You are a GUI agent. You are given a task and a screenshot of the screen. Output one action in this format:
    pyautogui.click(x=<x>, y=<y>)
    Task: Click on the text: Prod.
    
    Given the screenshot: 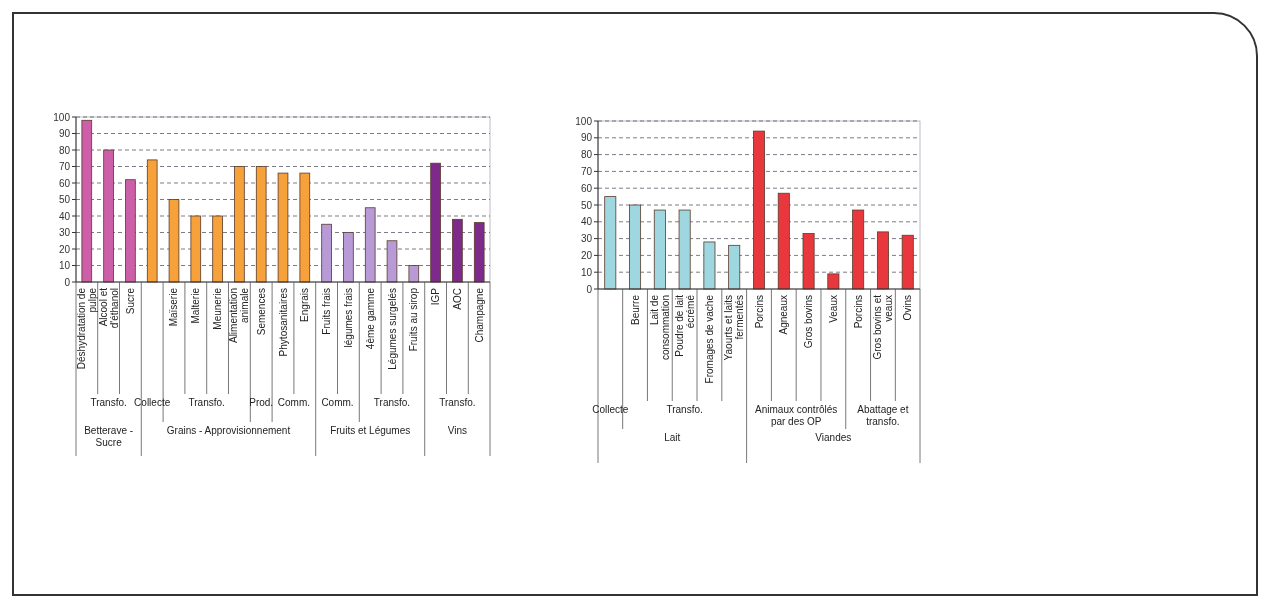 What is the action you would take?
    pyautogui.click(x=261, y=402)
    